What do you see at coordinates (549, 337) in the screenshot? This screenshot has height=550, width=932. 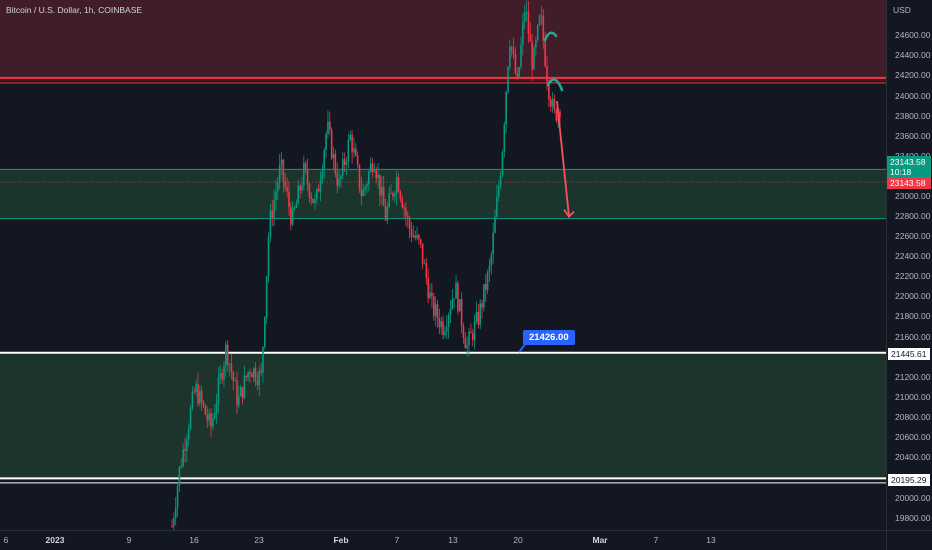 I see `price-callout: 21426.00` at bounding box center [549, 337].